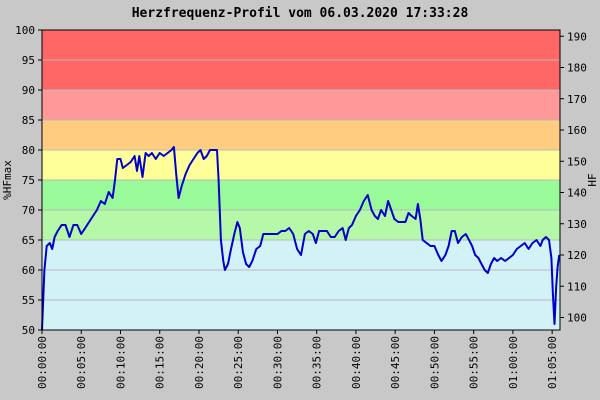 This screenshot has width=600, height=400. What do you see at coordinates (356, 362) in the screenshot?
I see `x-tick-label: 00:40:00` at bounding box center [356, 362].